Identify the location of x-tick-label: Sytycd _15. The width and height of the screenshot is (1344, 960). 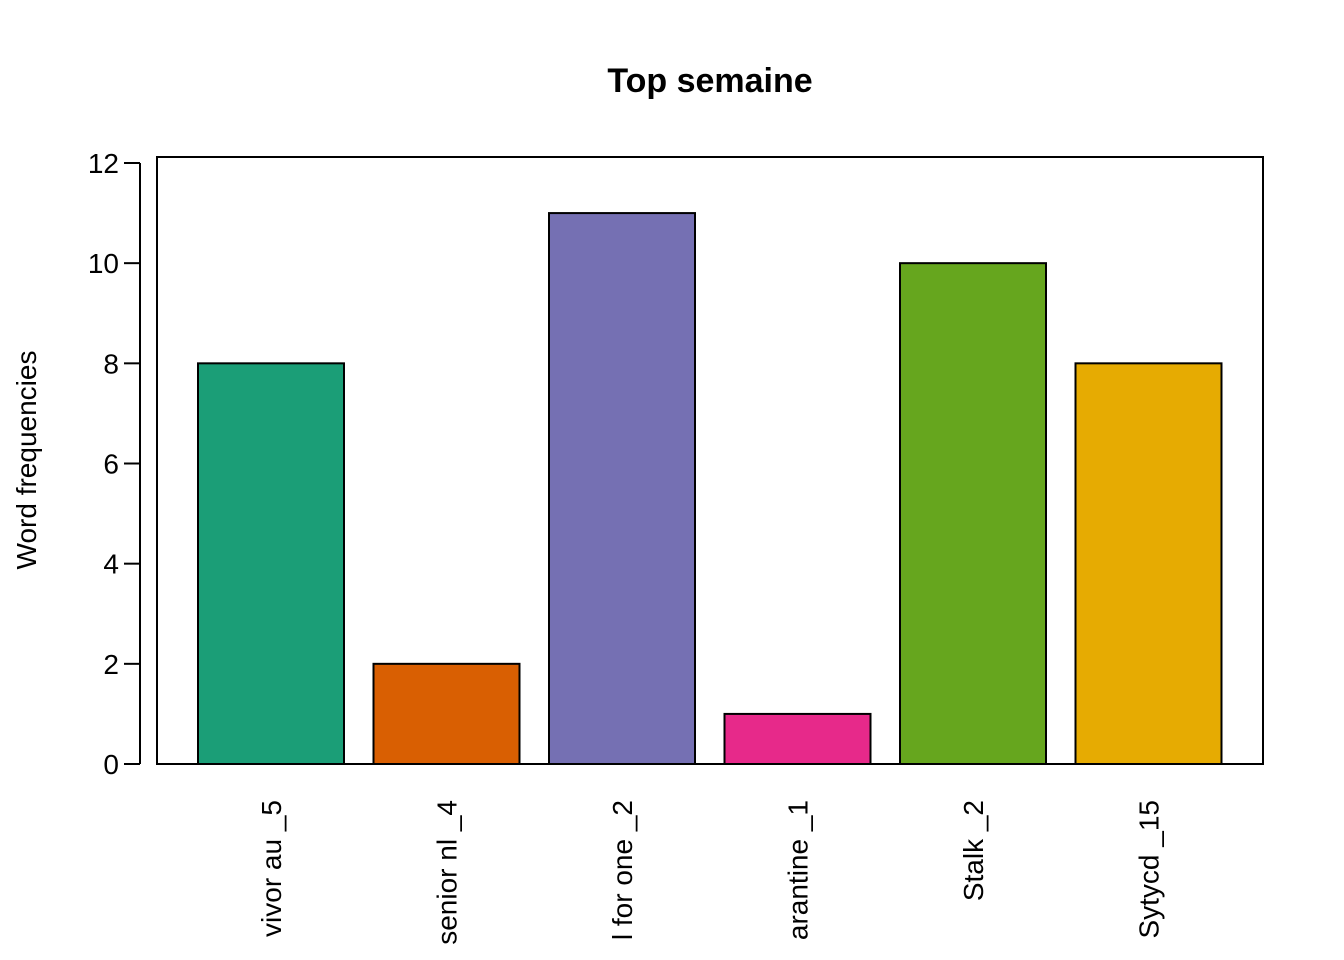
(1149, 869).